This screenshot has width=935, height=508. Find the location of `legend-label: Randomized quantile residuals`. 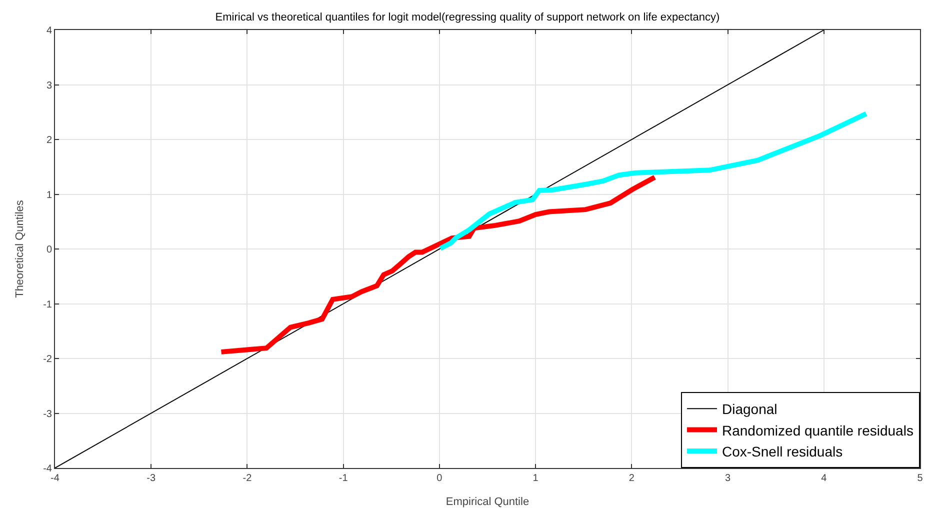

legend-label: Randomized quantile residuals is located at coordinates (818, 430).